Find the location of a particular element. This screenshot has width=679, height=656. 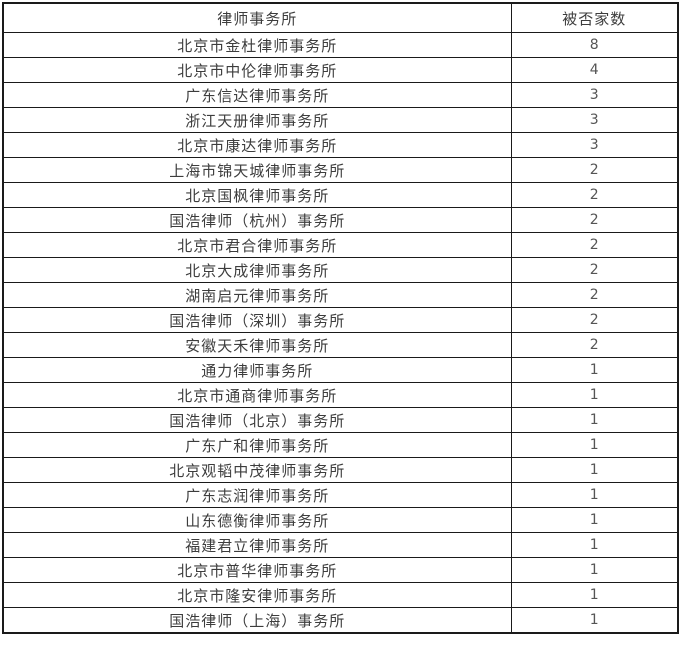

table-row: 广东志润律师事务所 1 is located at coordinates (340, 495).